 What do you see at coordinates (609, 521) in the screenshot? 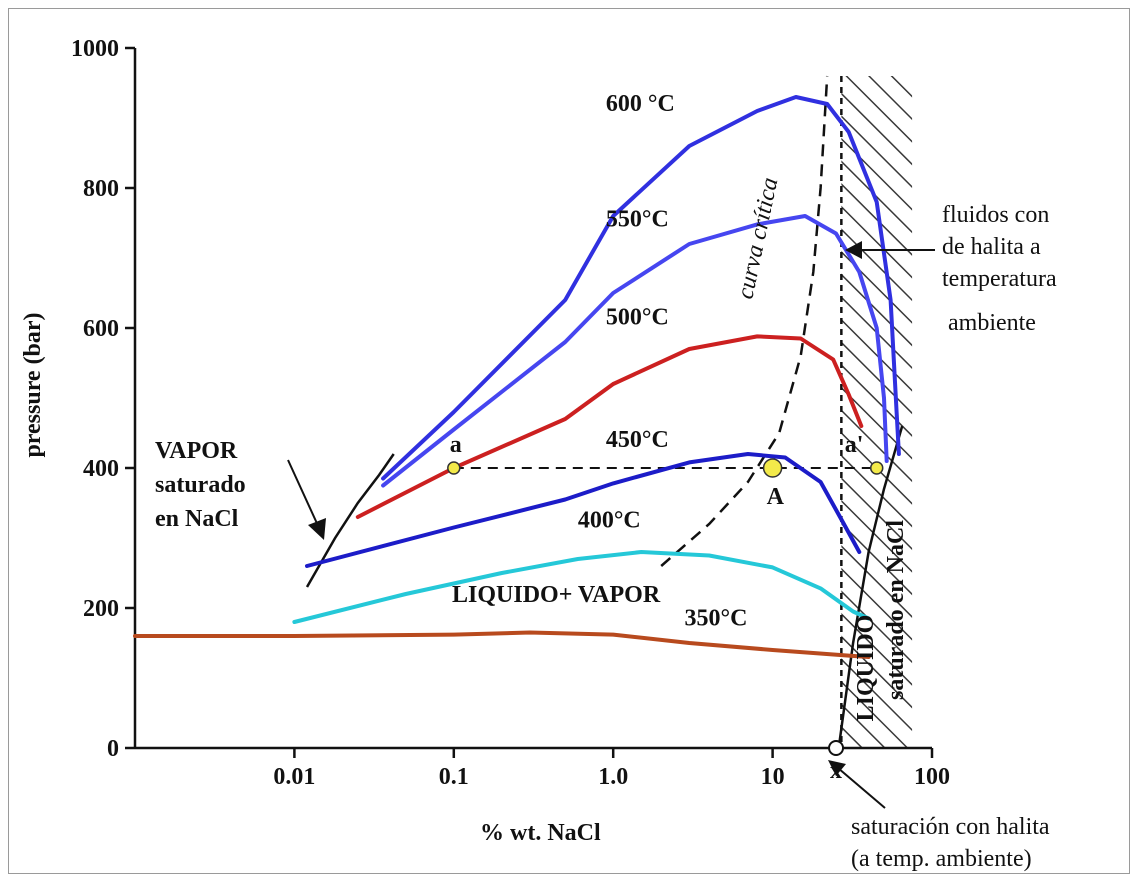
I see `isotherm-label: 400°C` at bounding box center [609, 521].